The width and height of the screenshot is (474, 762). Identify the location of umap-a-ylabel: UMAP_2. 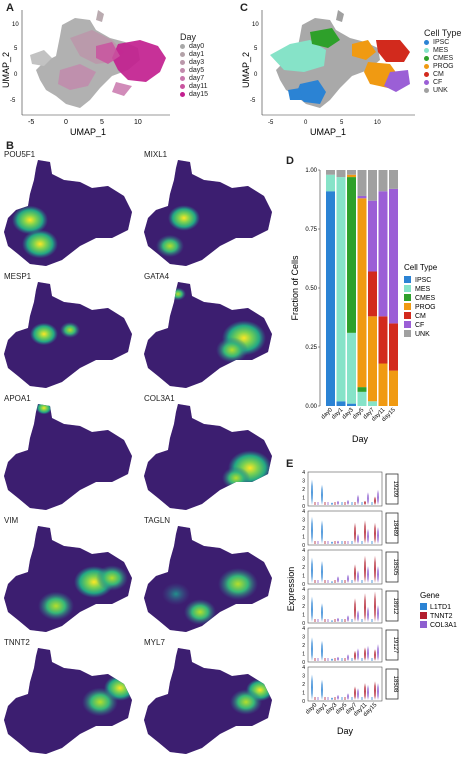
(6, 70).